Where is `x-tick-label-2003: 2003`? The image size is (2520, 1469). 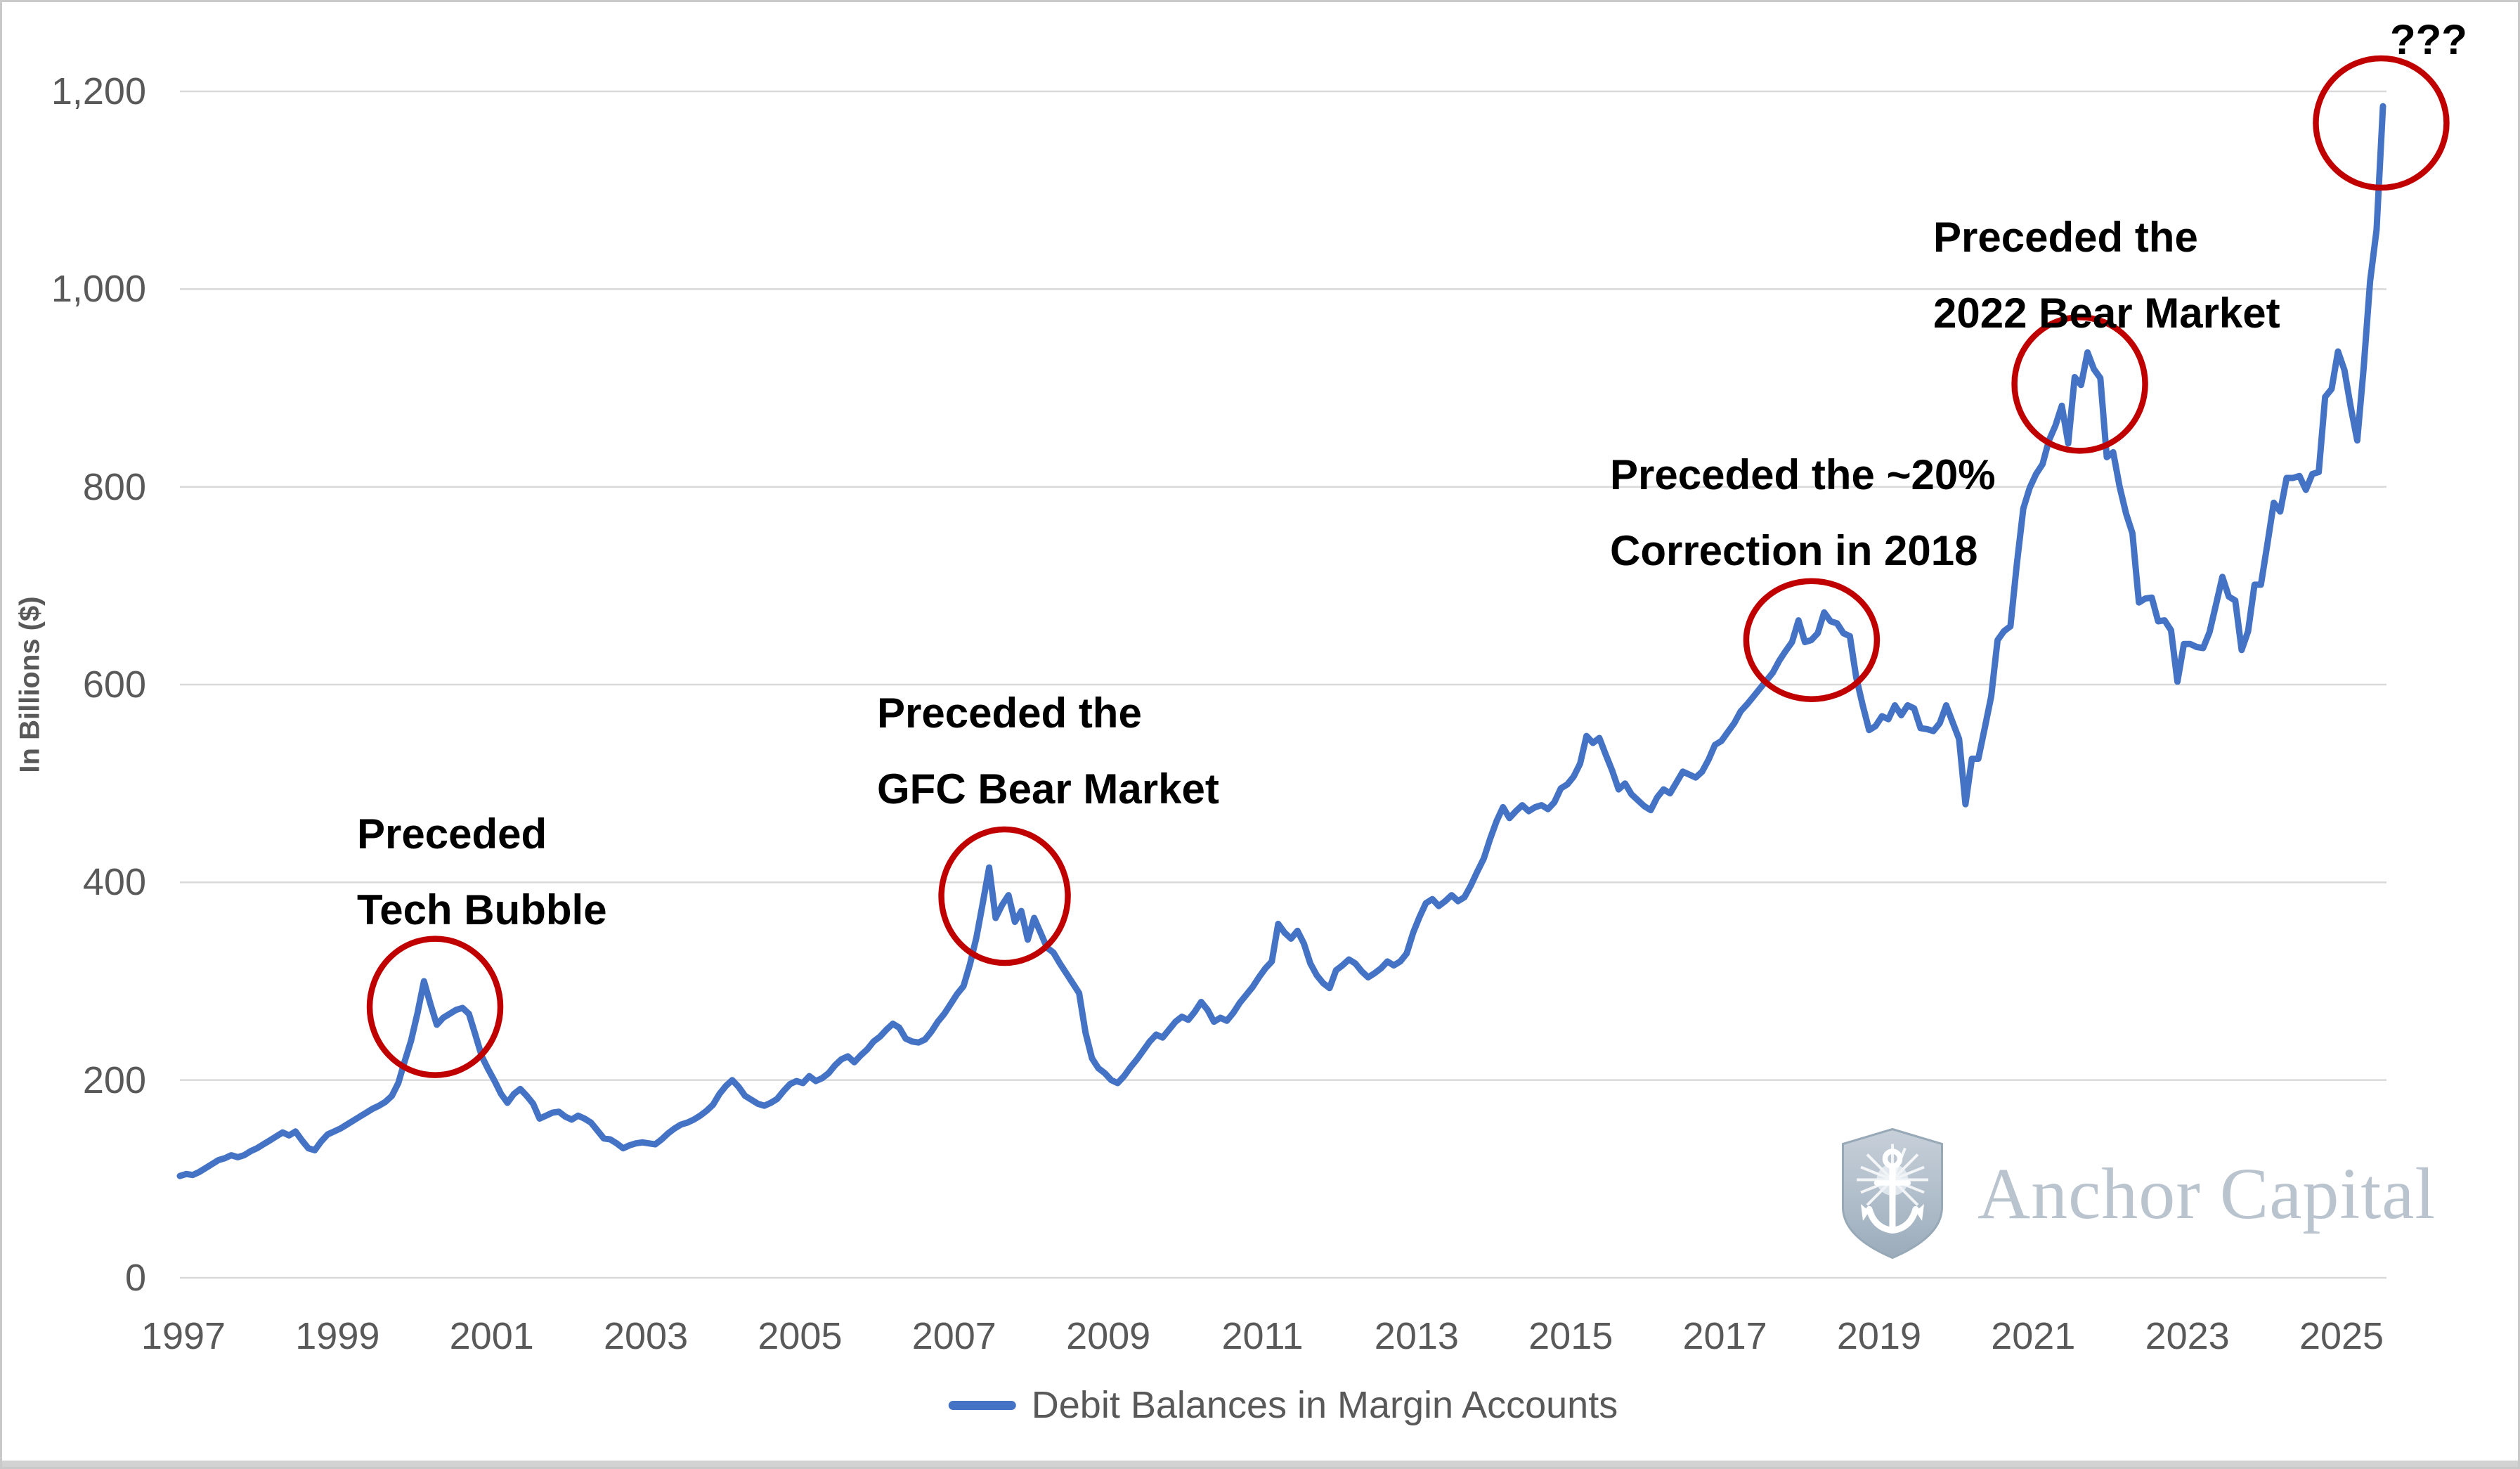 x-tick-label-2003: 2003 is located at coordinates (646, 1336).